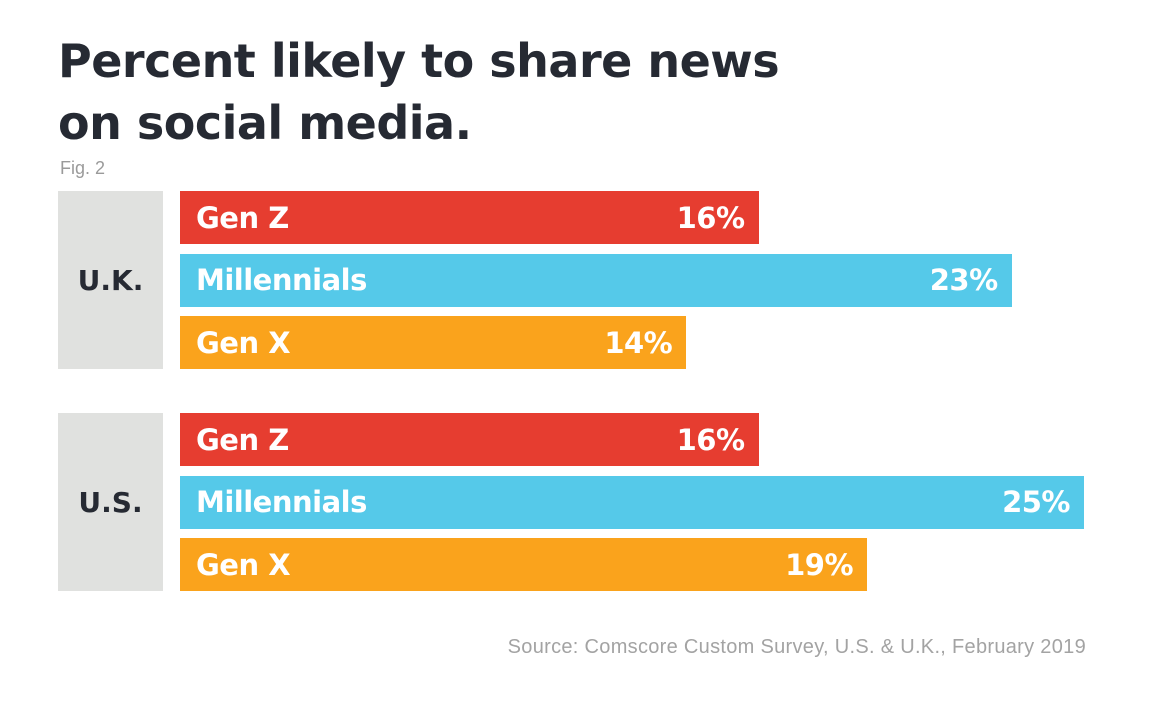  What do you see at coordinates (83, 168) in the screenshot?
I see `figure-label: Fig. 2` at bounding box center [83, 168].